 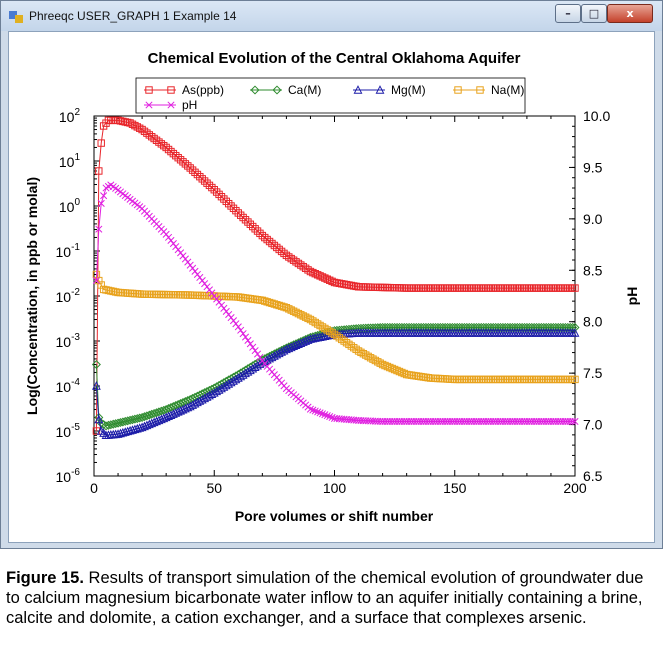 I want to click on minimize-button: –, so click(x=568, y=13).